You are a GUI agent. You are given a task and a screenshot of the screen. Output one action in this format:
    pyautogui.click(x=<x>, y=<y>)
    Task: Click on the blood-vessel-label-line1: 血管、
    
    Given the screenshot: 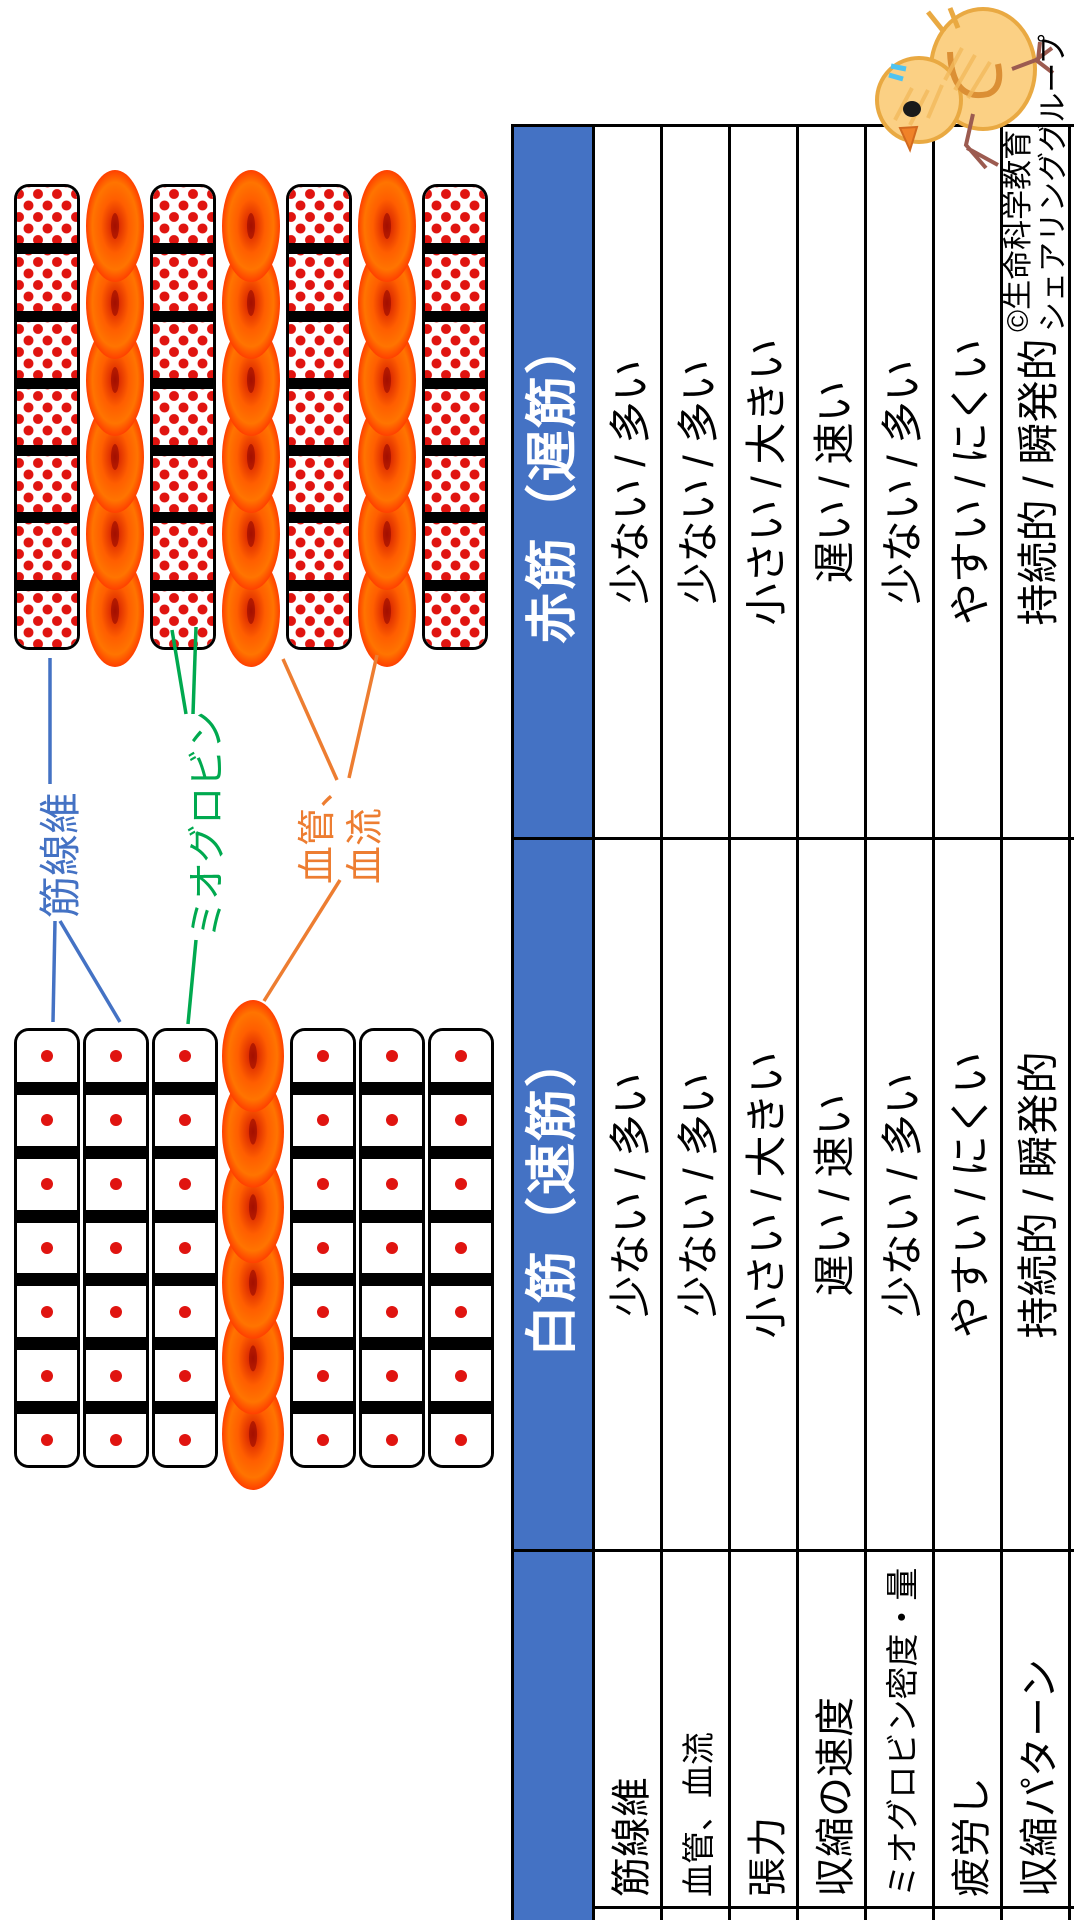 What is the action you would take?
    pyautogui.click(x=318, y=826)
    